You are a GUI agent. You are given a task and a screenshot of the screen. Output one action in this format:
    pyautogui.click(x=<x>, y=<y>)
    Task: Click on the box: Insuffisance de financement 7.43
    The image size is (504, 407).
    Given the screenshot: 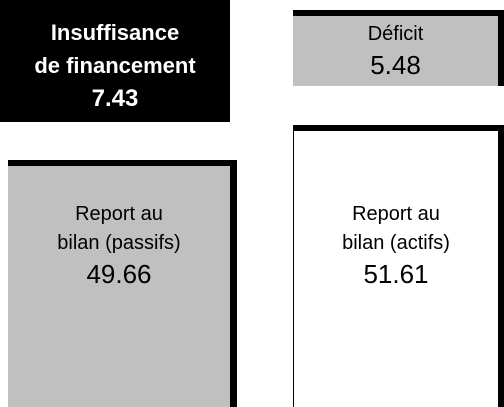 What is the action you would take?
    pyautogui.click(x=115, y=61)
    